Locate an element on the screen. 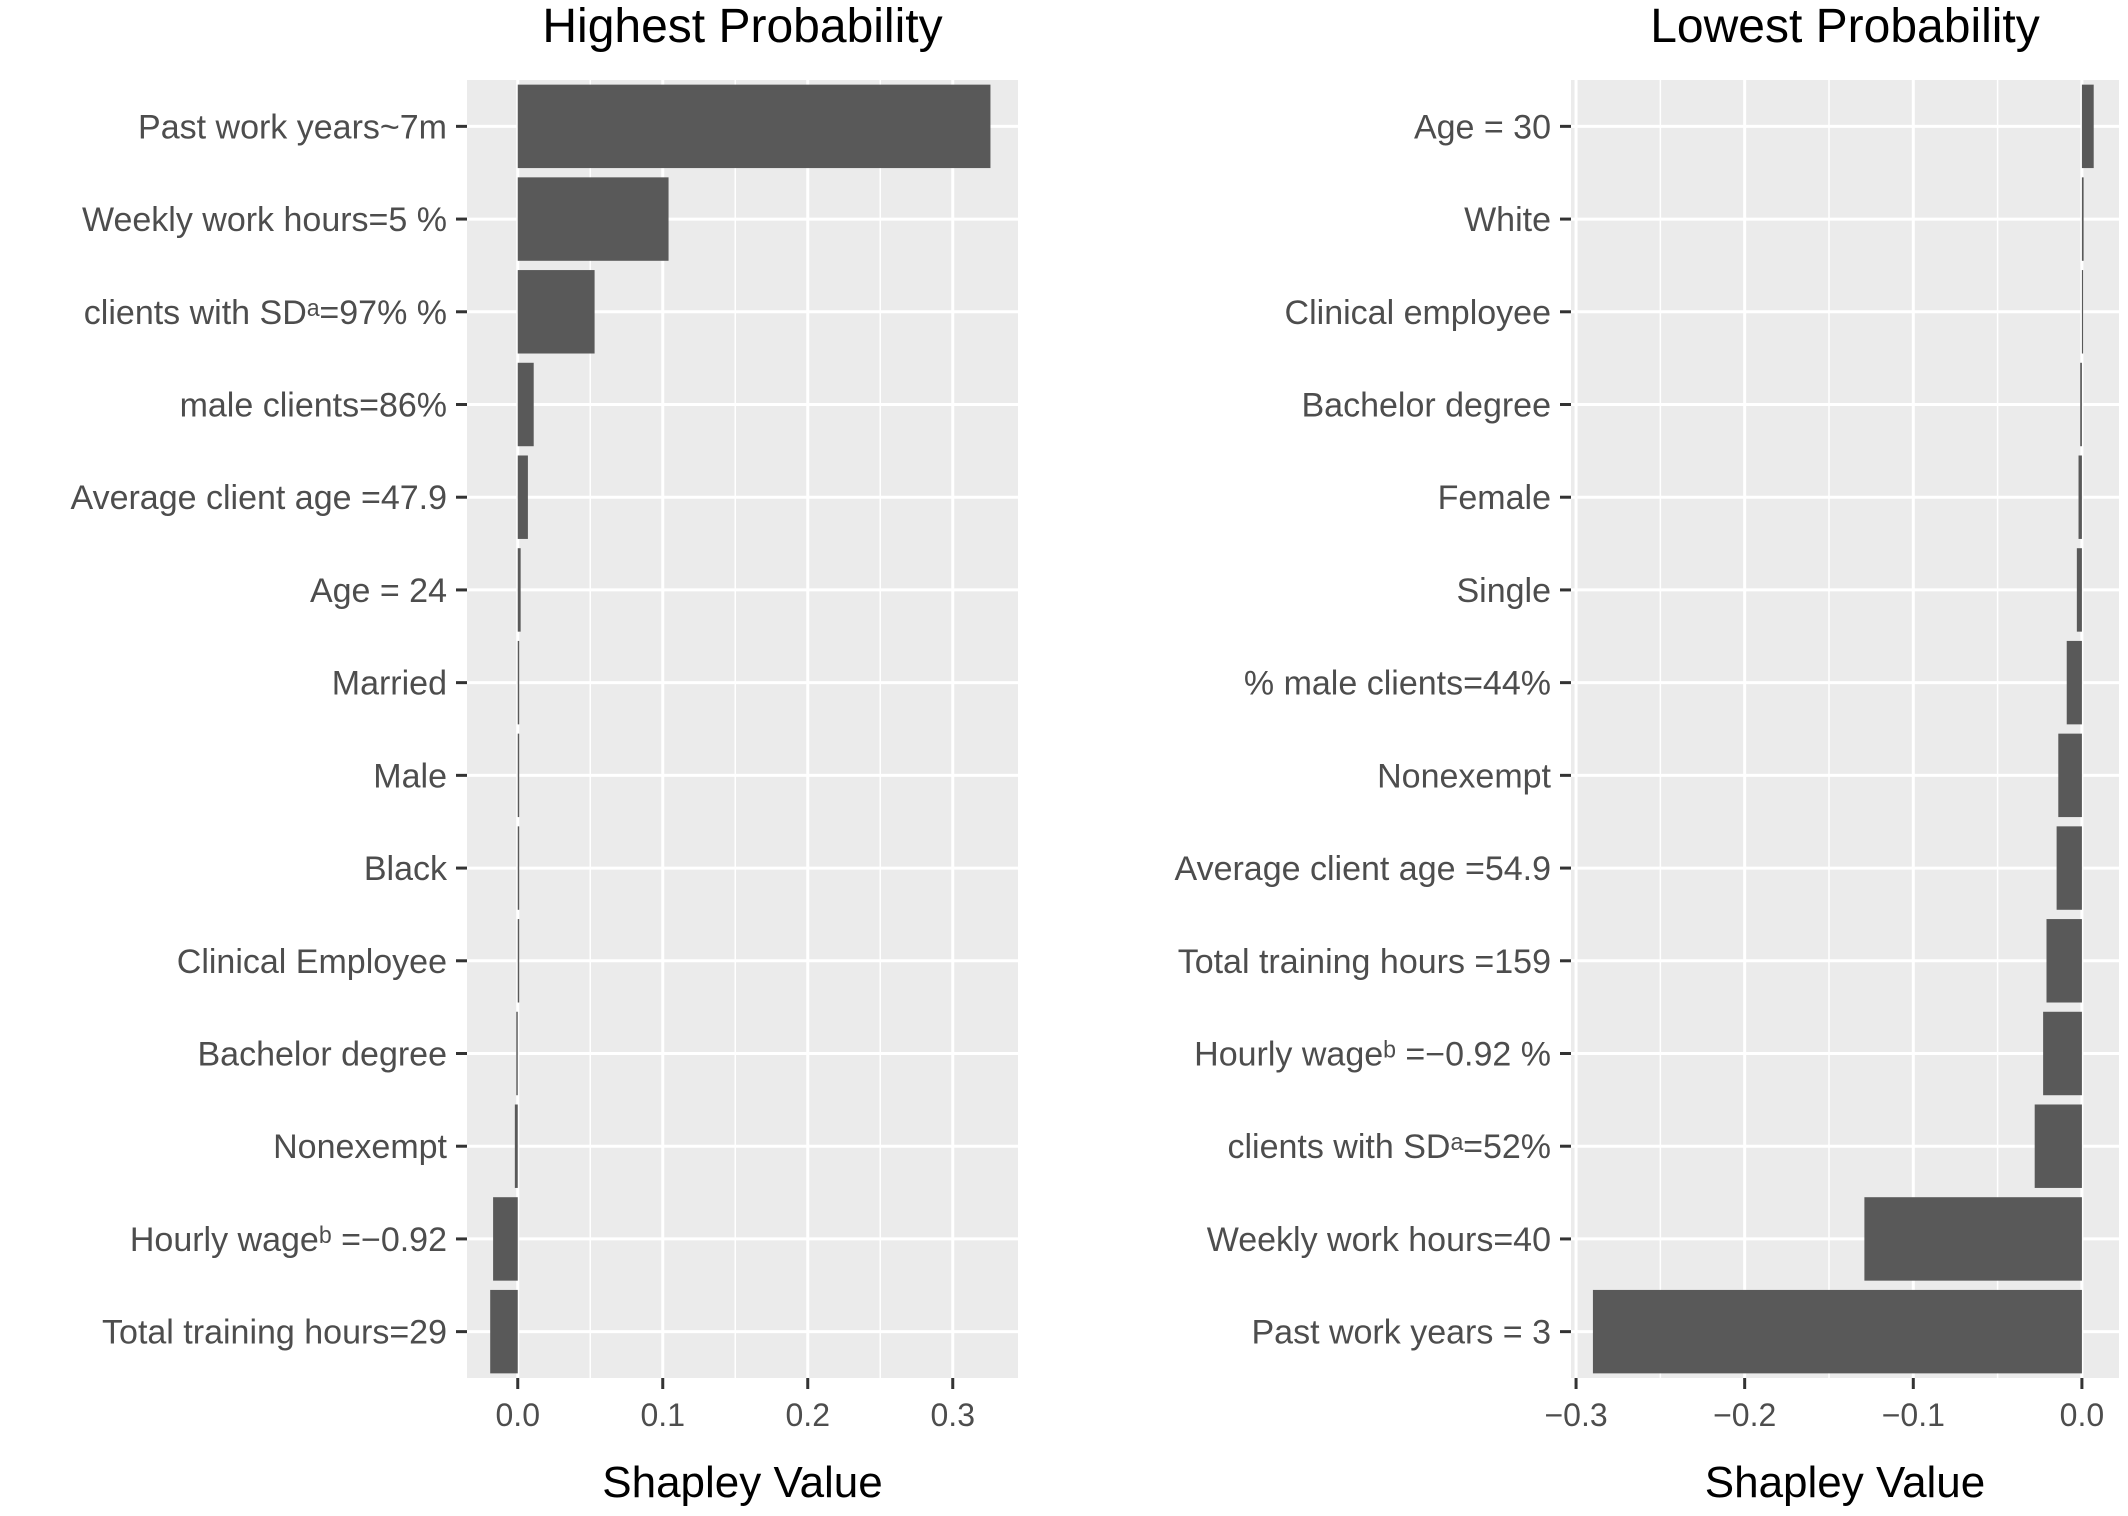  x-tick-label: 0.1 is located at coordinates (663, 1415).